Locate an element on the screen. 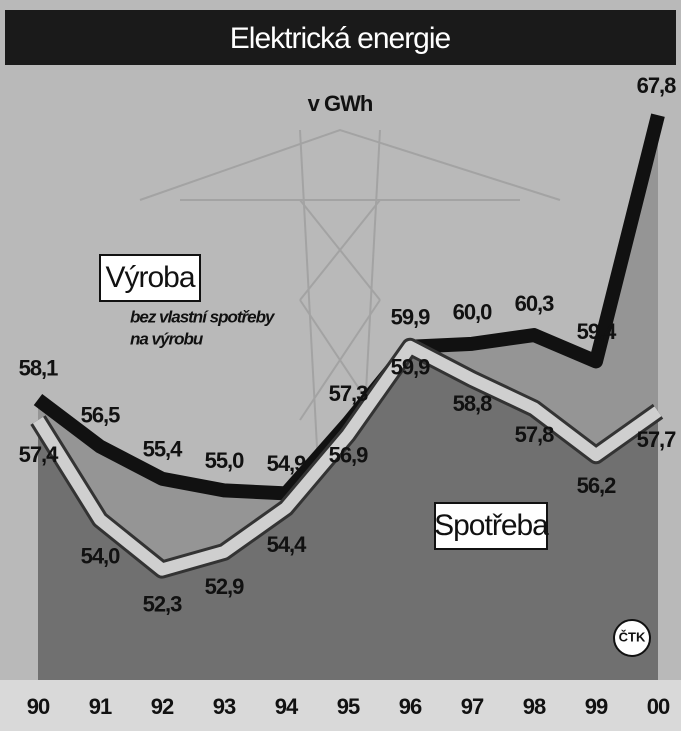 This screenshot has width=681, height=731. subtitle: v GWh is located at coordinates (340, 103).